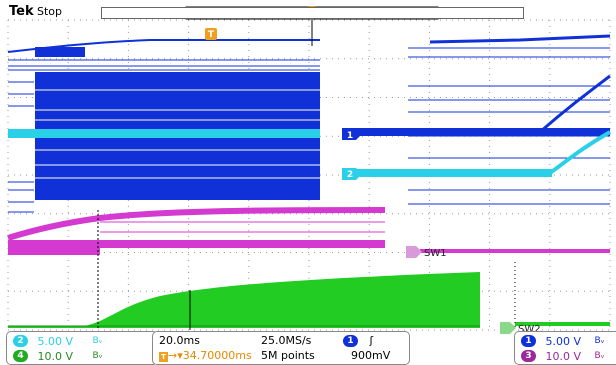  Describe the element at coordinates (528, 356) in the screenshot. I see `ch3-badge: 3` at that location.